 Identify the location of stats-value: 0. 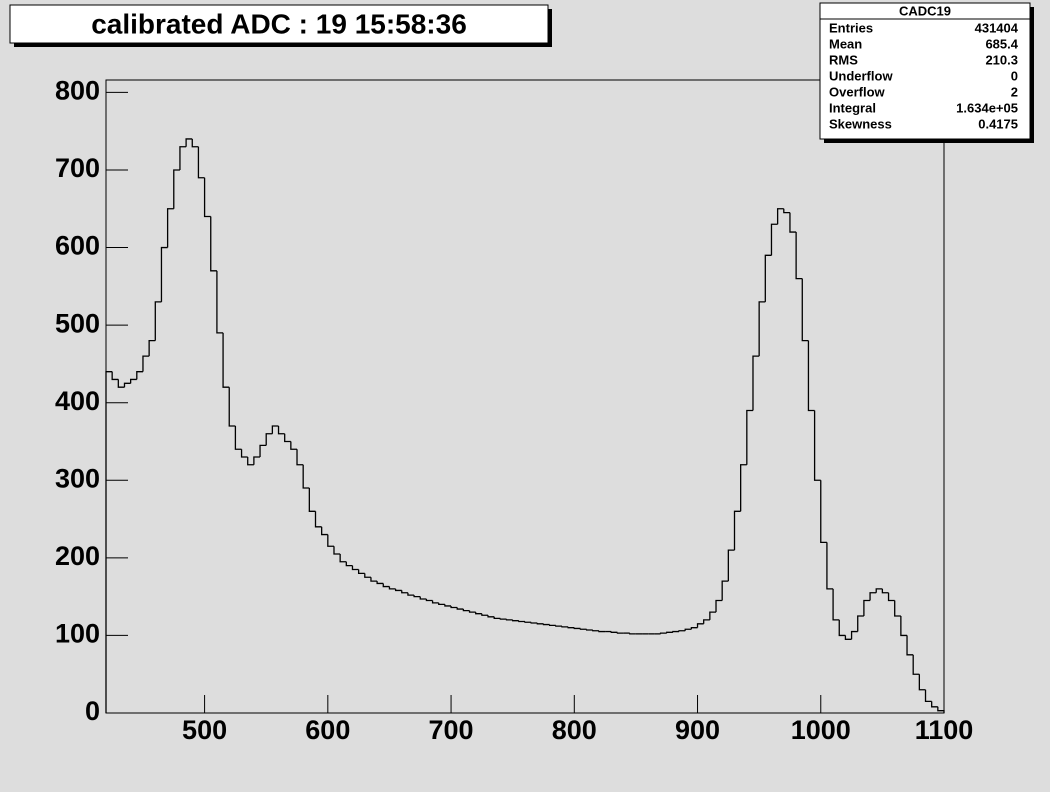
(1014, 75).